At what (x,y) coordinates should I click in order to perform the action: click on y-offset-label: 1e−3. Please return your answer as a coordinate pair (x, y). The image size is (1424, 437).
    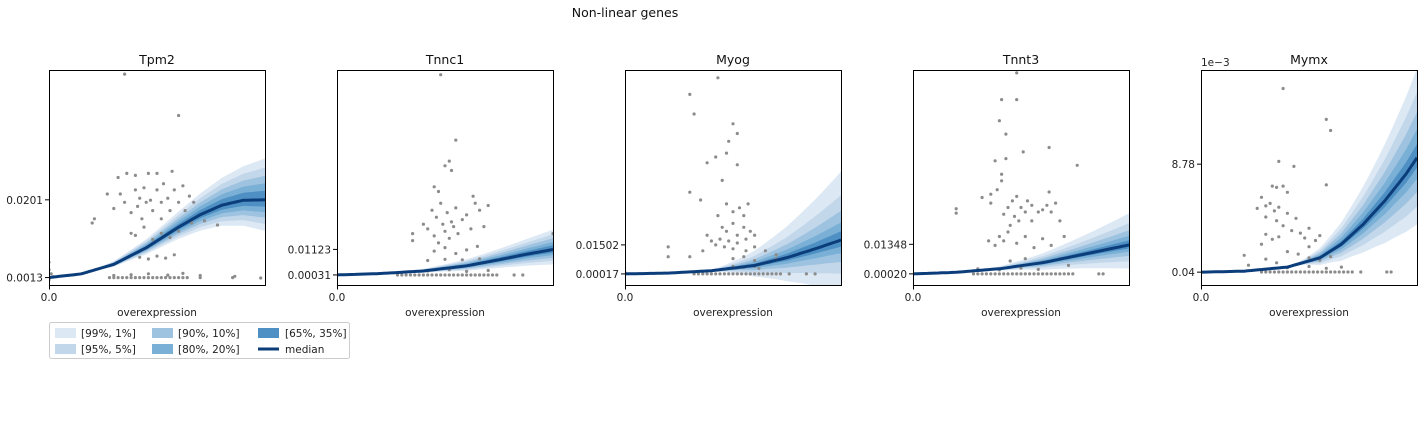
    Looking at the image, I should click on (1215, 63).